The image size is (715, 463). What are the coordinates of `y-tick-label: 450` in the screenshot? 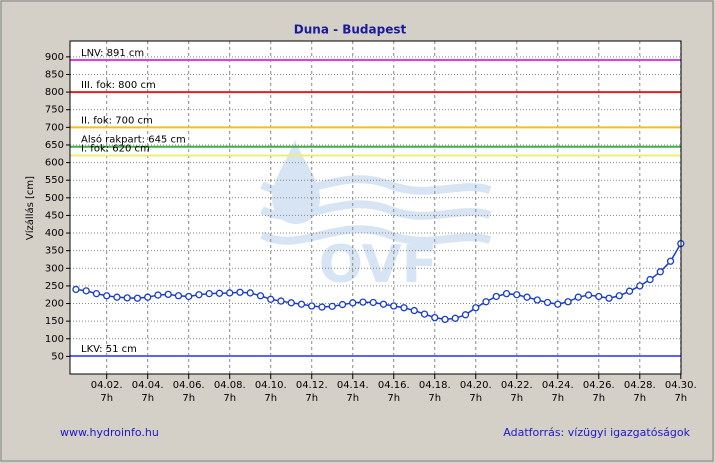 It's located at (54, 215).